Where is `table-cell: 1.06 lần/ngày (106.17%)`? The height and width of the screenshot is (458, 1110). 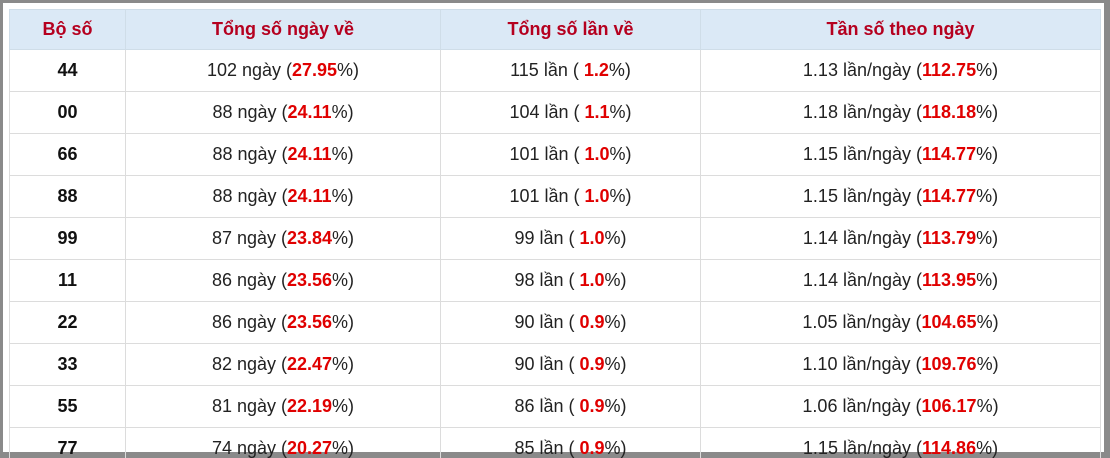
table-cell: 1.06 lần/ngày (106.17%) is located at coordinates (900, 406).